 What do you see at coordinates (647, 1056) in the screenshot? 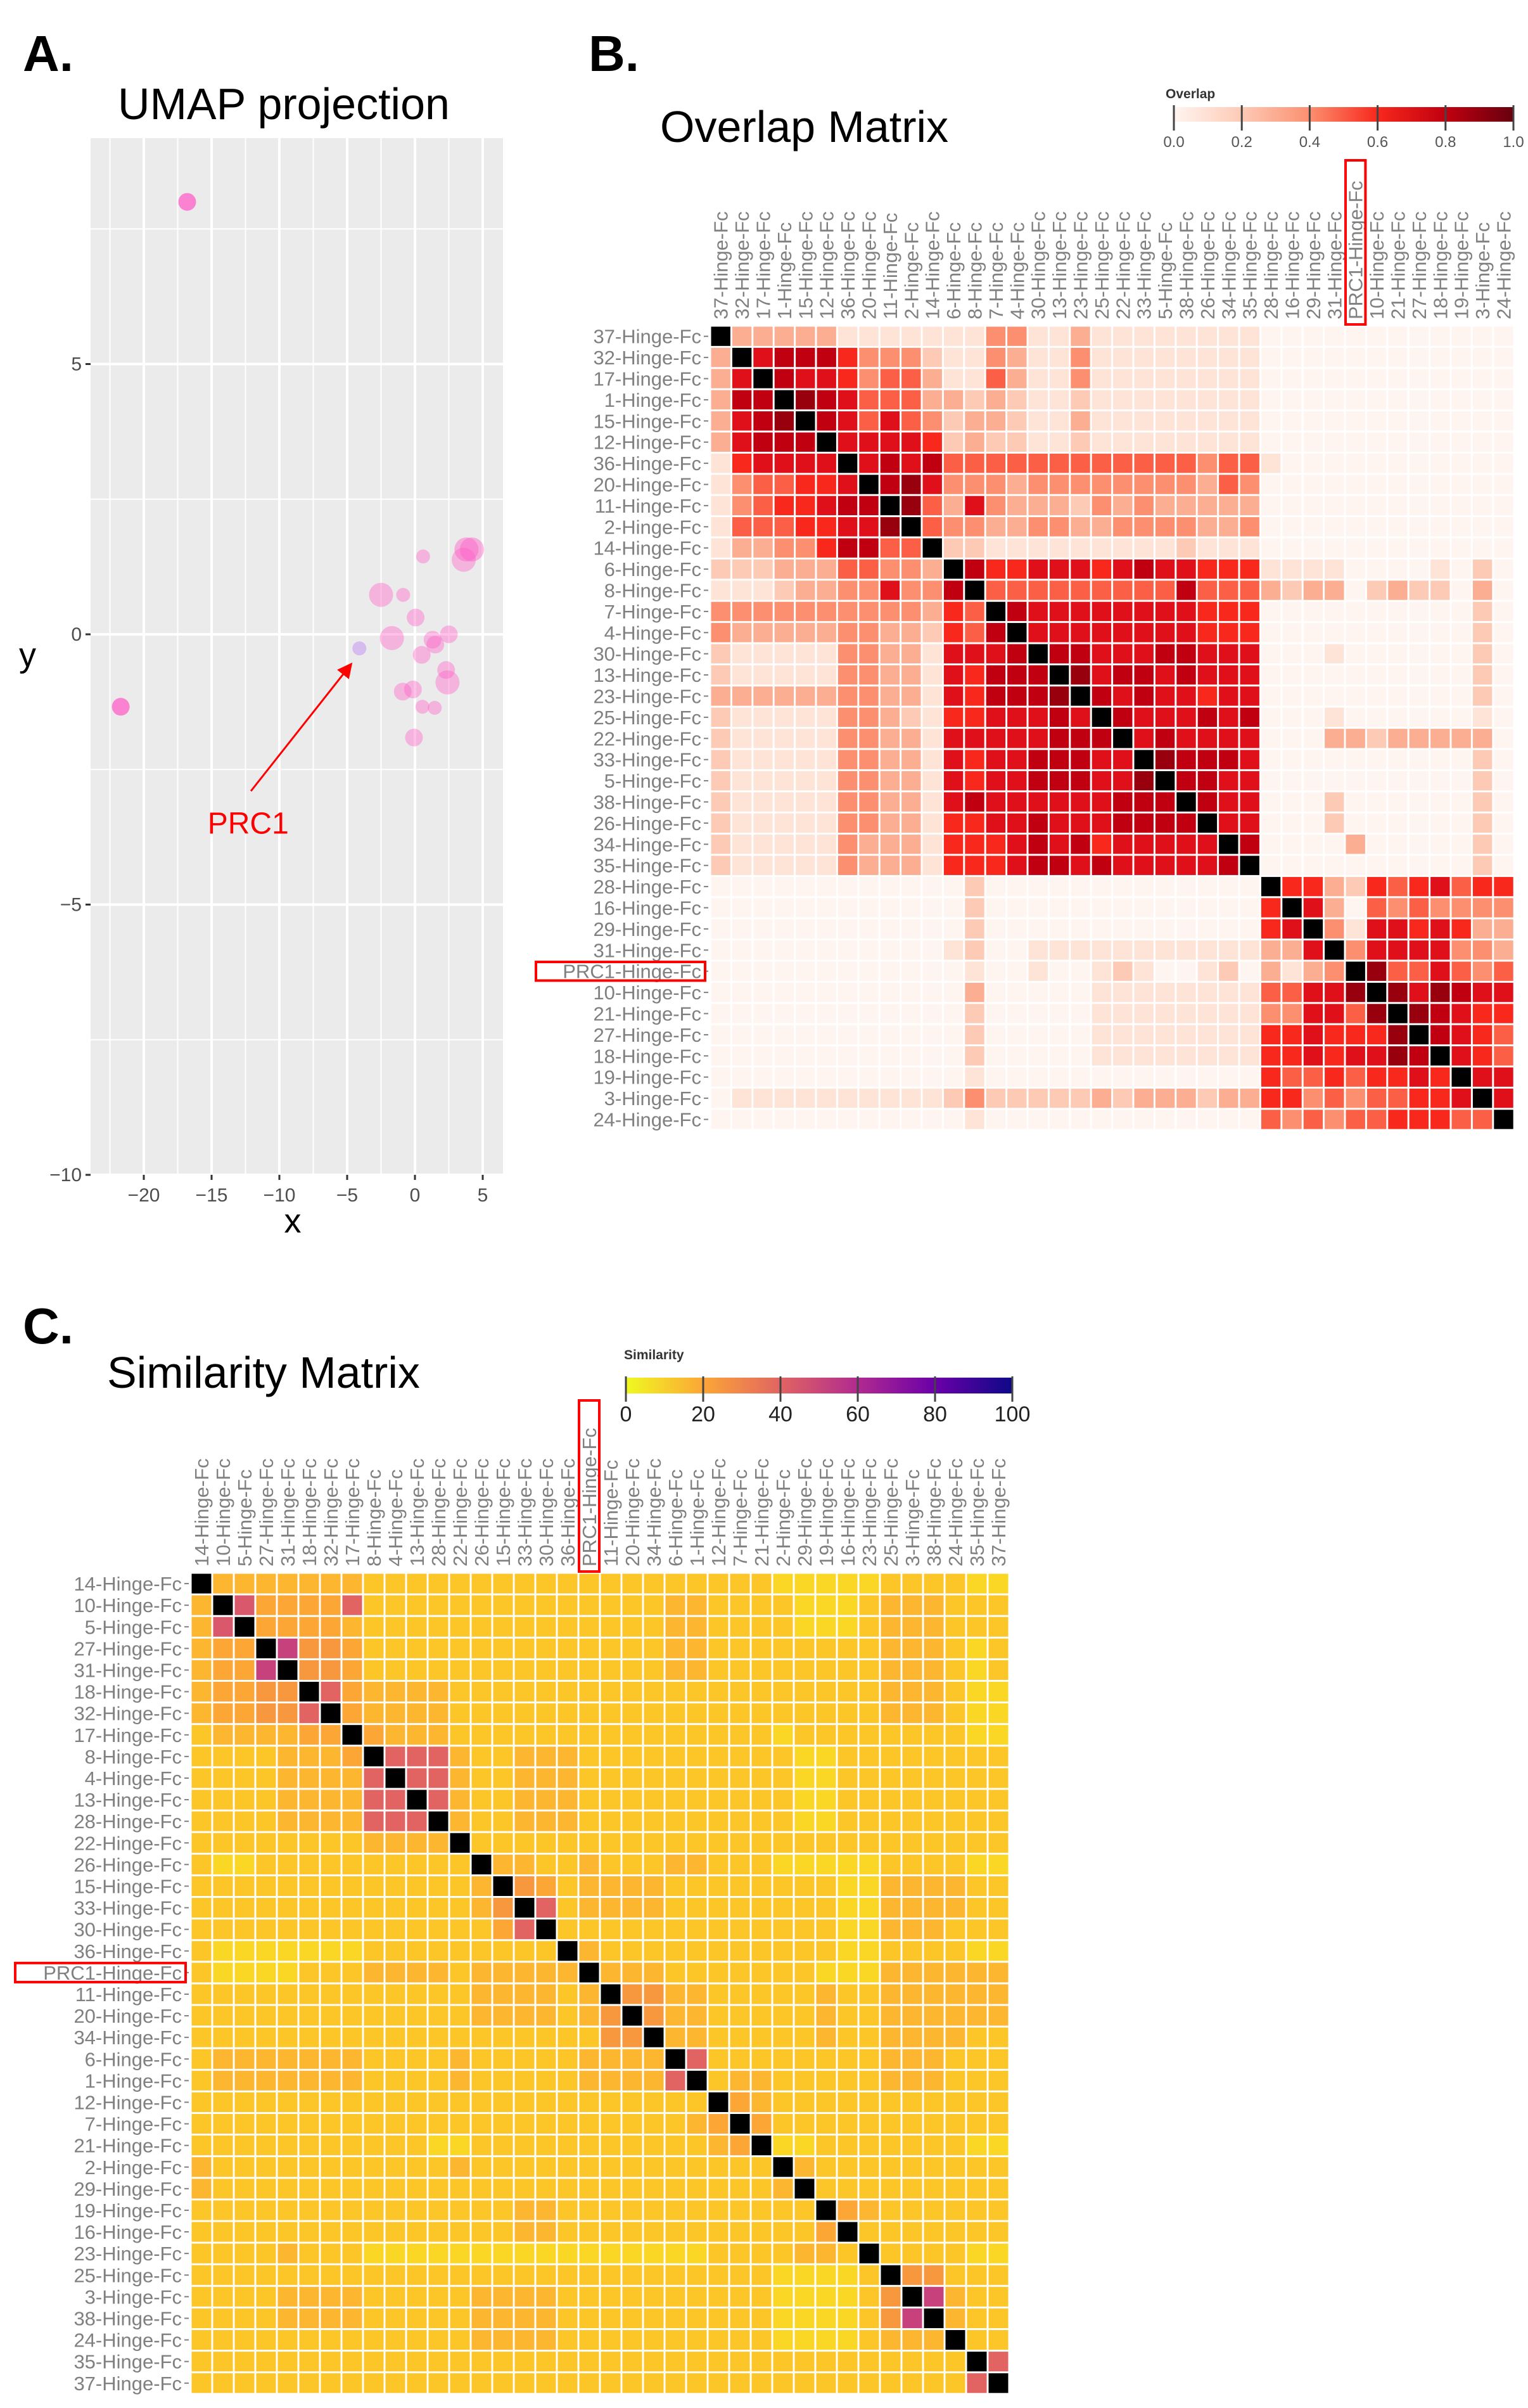
I see `overlap-row-label: 18-Hinge-Fc` at bounding box center [647, 1056].